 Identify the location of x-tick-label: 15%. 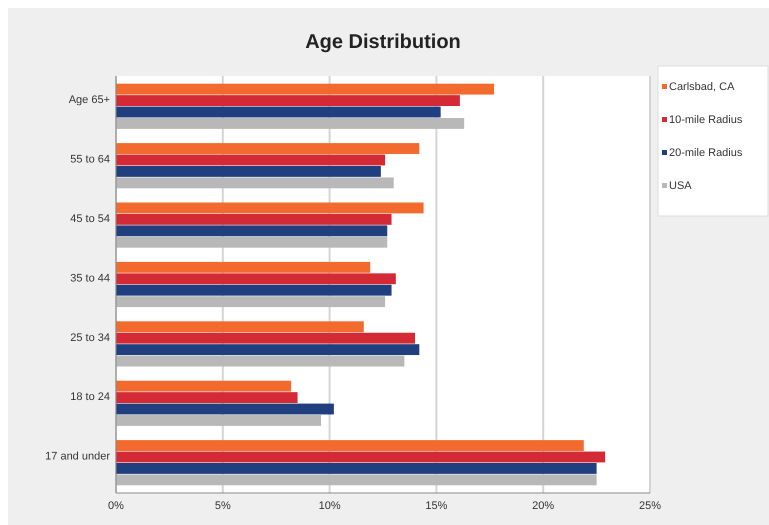
(436, 506).